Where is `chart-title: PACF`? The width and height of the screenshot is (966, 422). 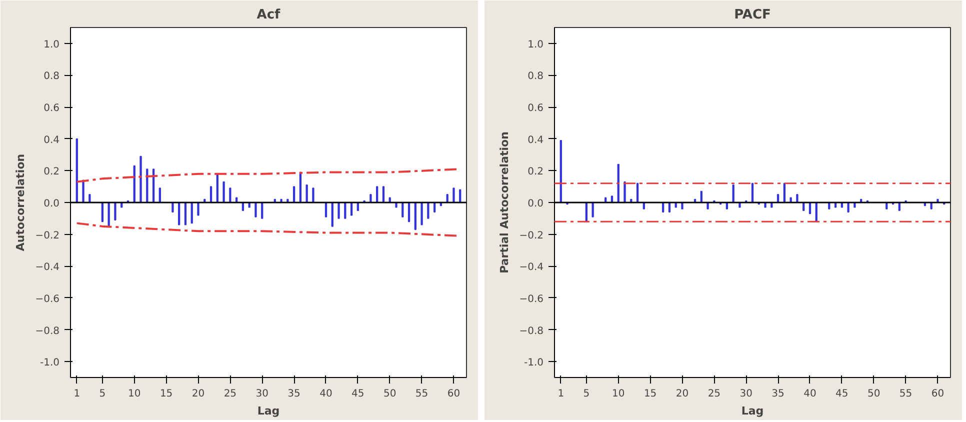
chart-title: PACF is located at coordinates (752, 15).